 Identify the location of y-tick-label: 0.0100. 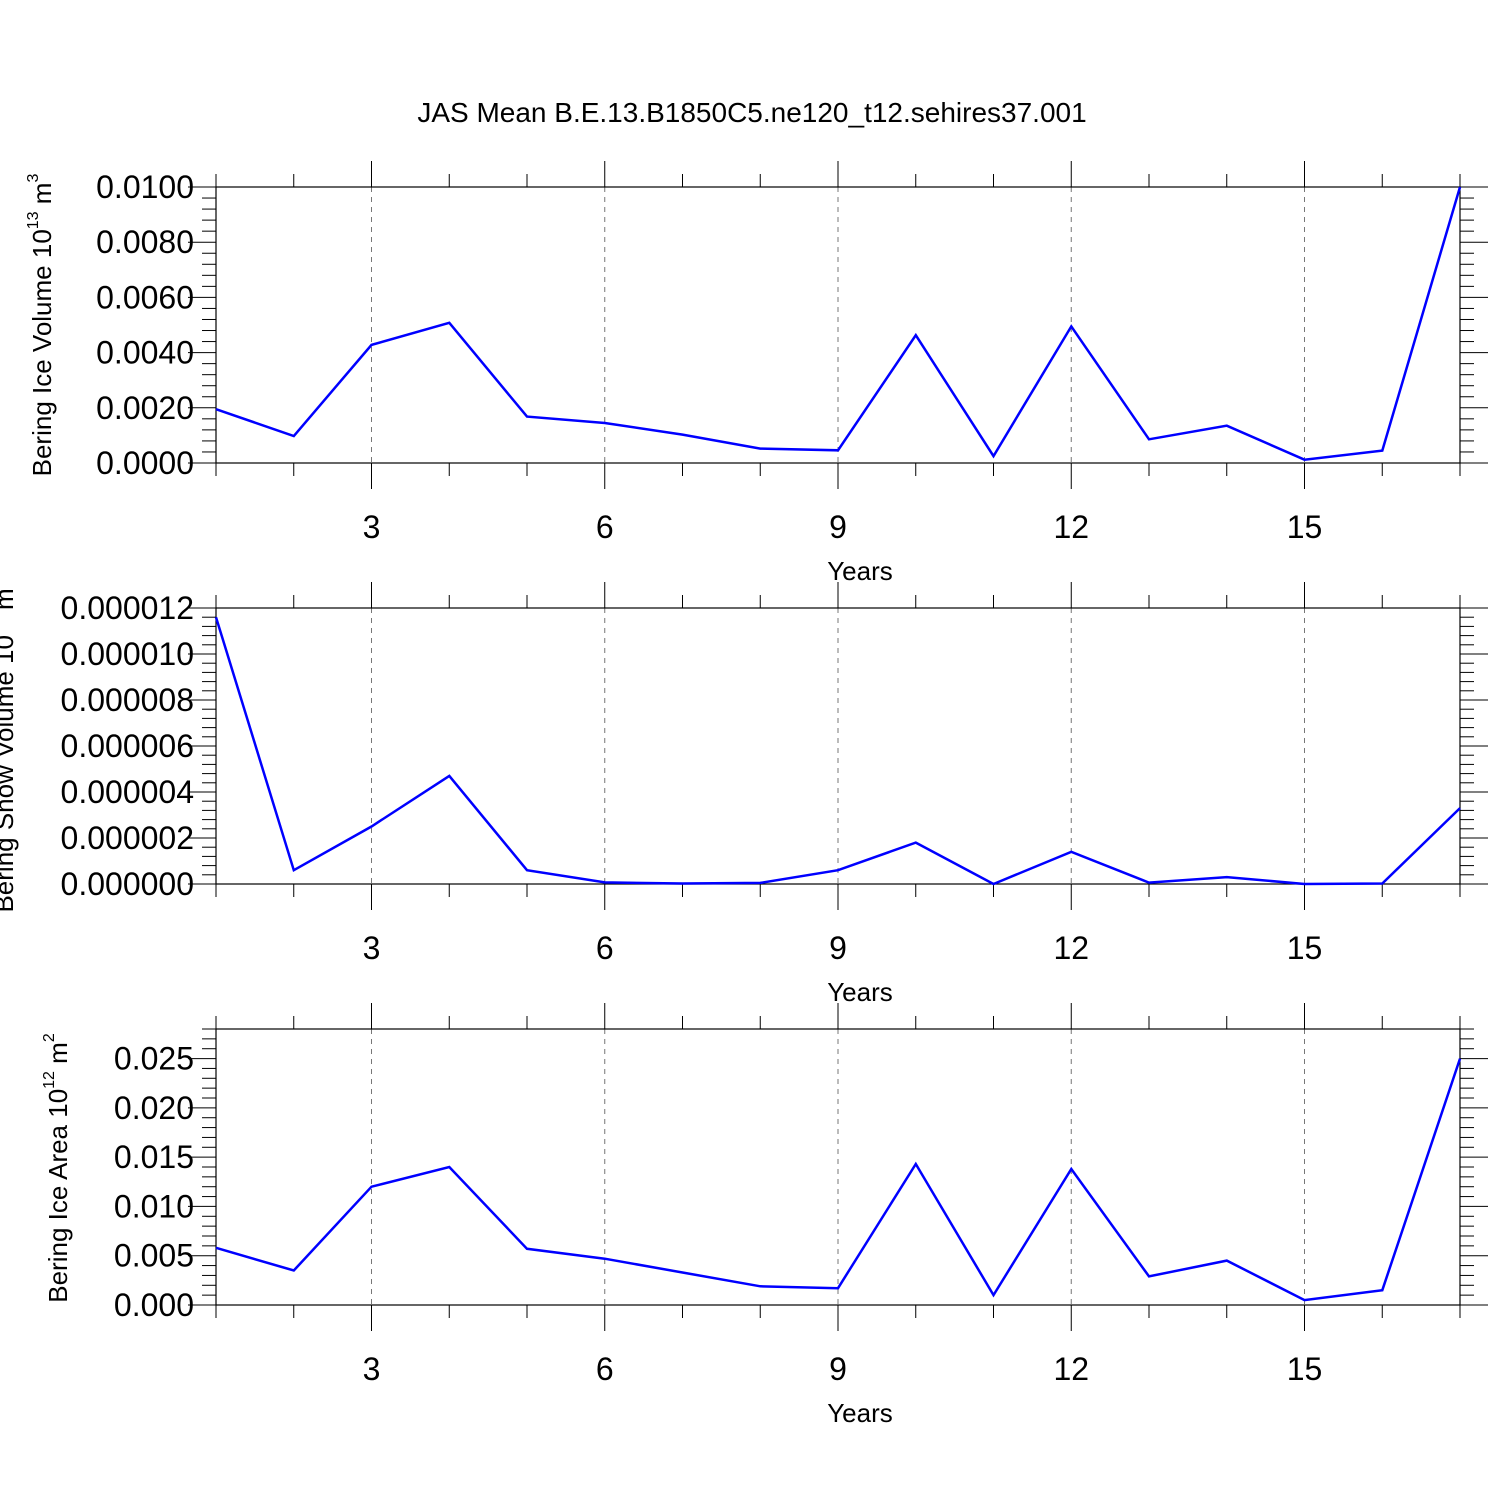
(145, 187).